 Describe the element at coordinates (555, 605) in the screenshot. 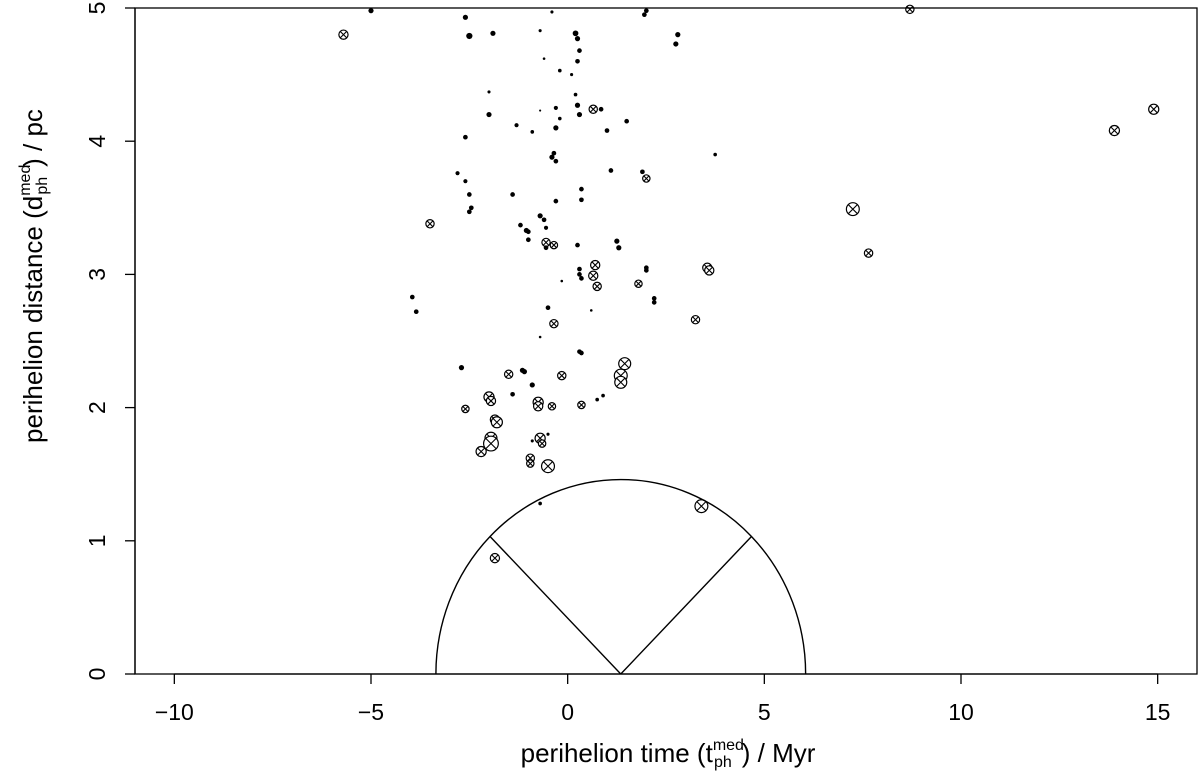

I see `semicircle-radius-line` at that location.